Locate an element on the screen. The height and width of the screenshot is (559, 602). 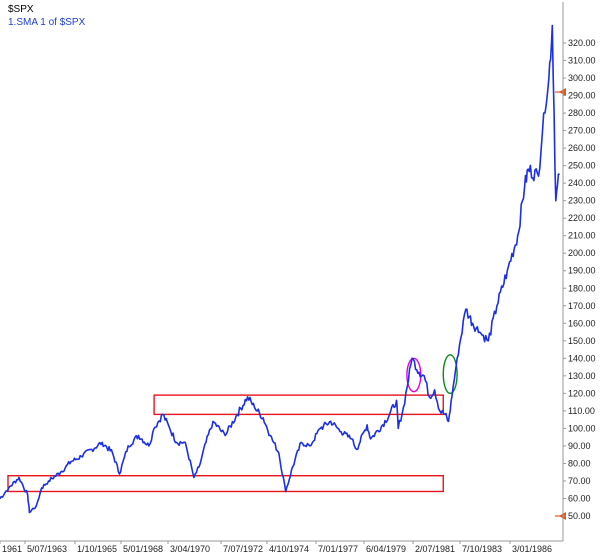
y-tick-label: 140.00 is located at coordinates (582, 358).